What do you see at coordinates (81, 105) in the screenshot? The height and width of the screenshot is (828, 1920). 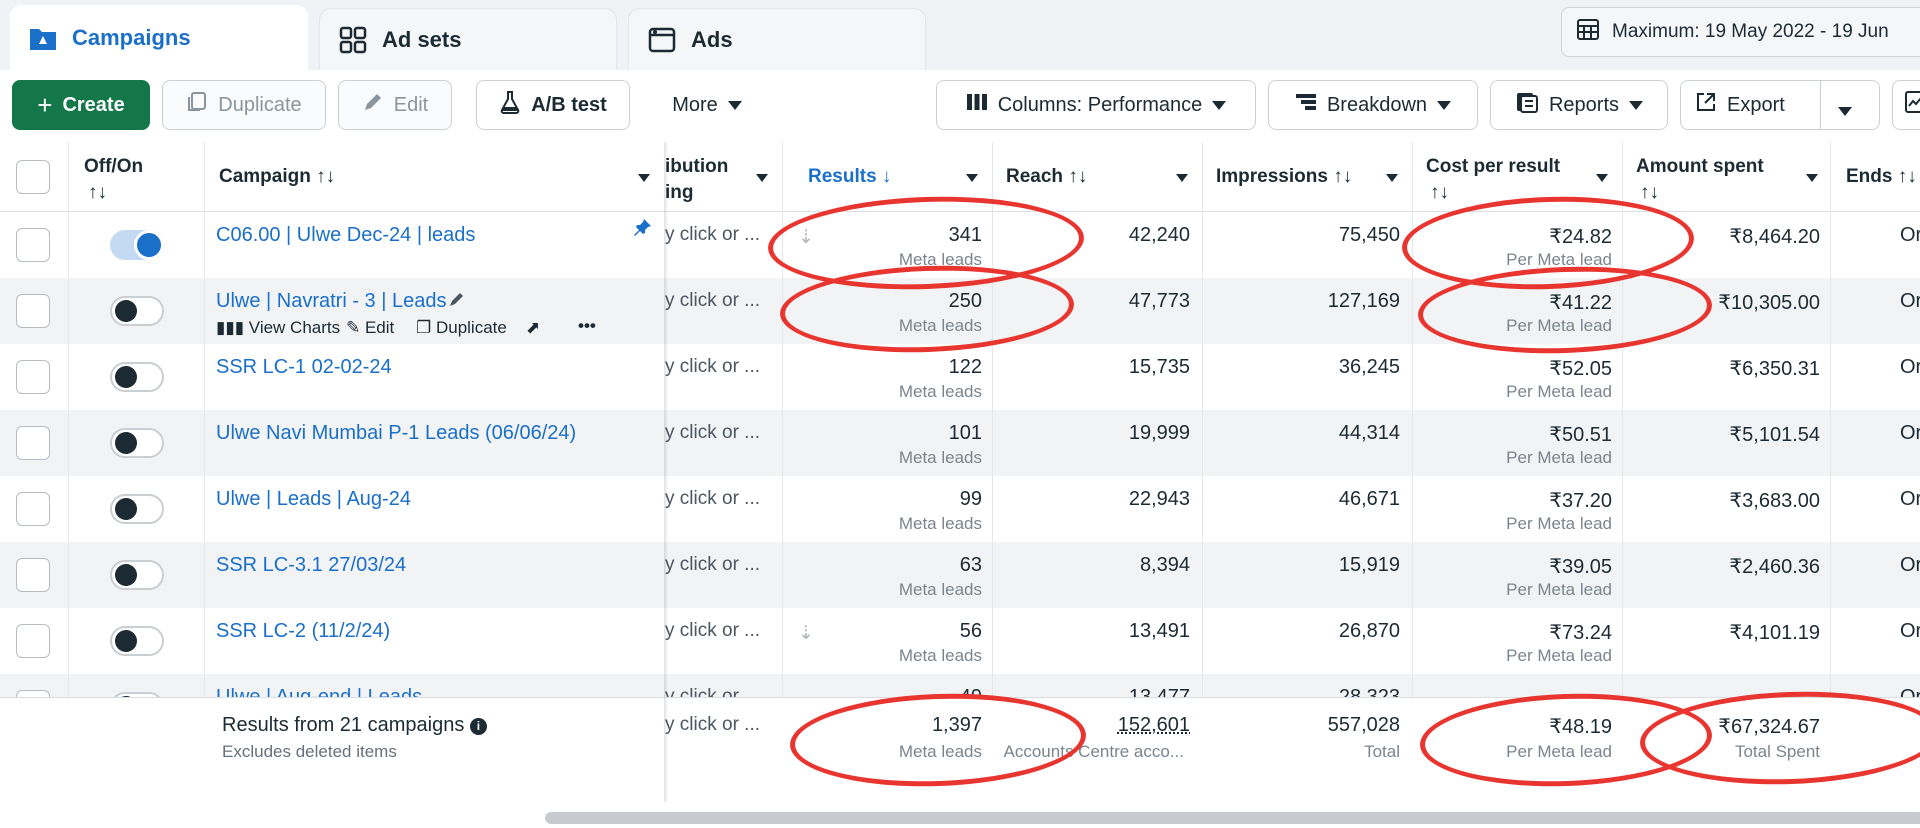 I see `create-button: + Create` at bounding box center [81, 105].